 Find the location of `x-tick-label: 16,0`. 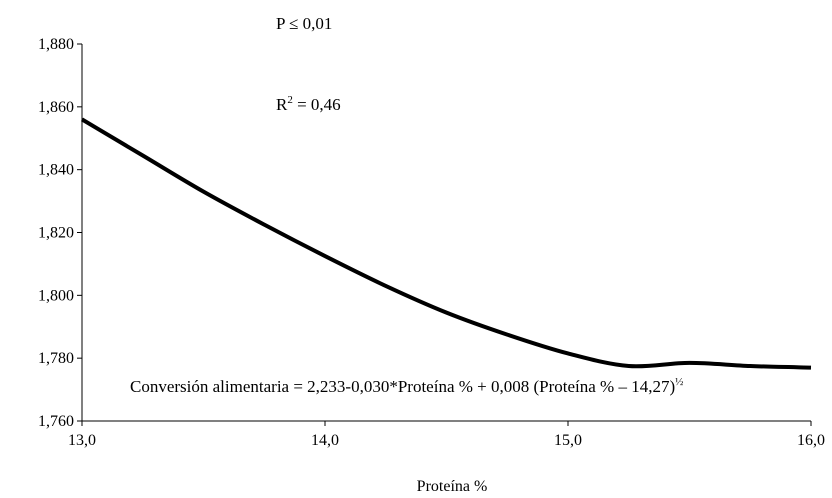

x-tick-label: 16,0 is located at coordinates (811, 440).